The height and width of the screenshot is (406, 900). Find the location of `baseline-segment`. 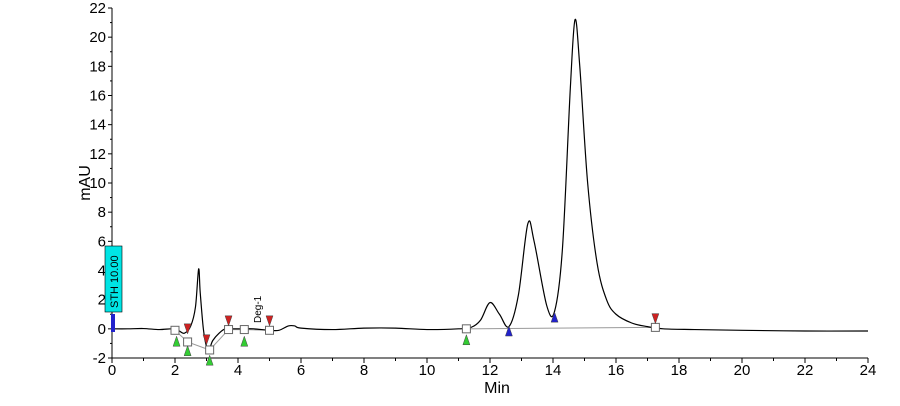

baseline-segment is located at coordinates (561, 328).